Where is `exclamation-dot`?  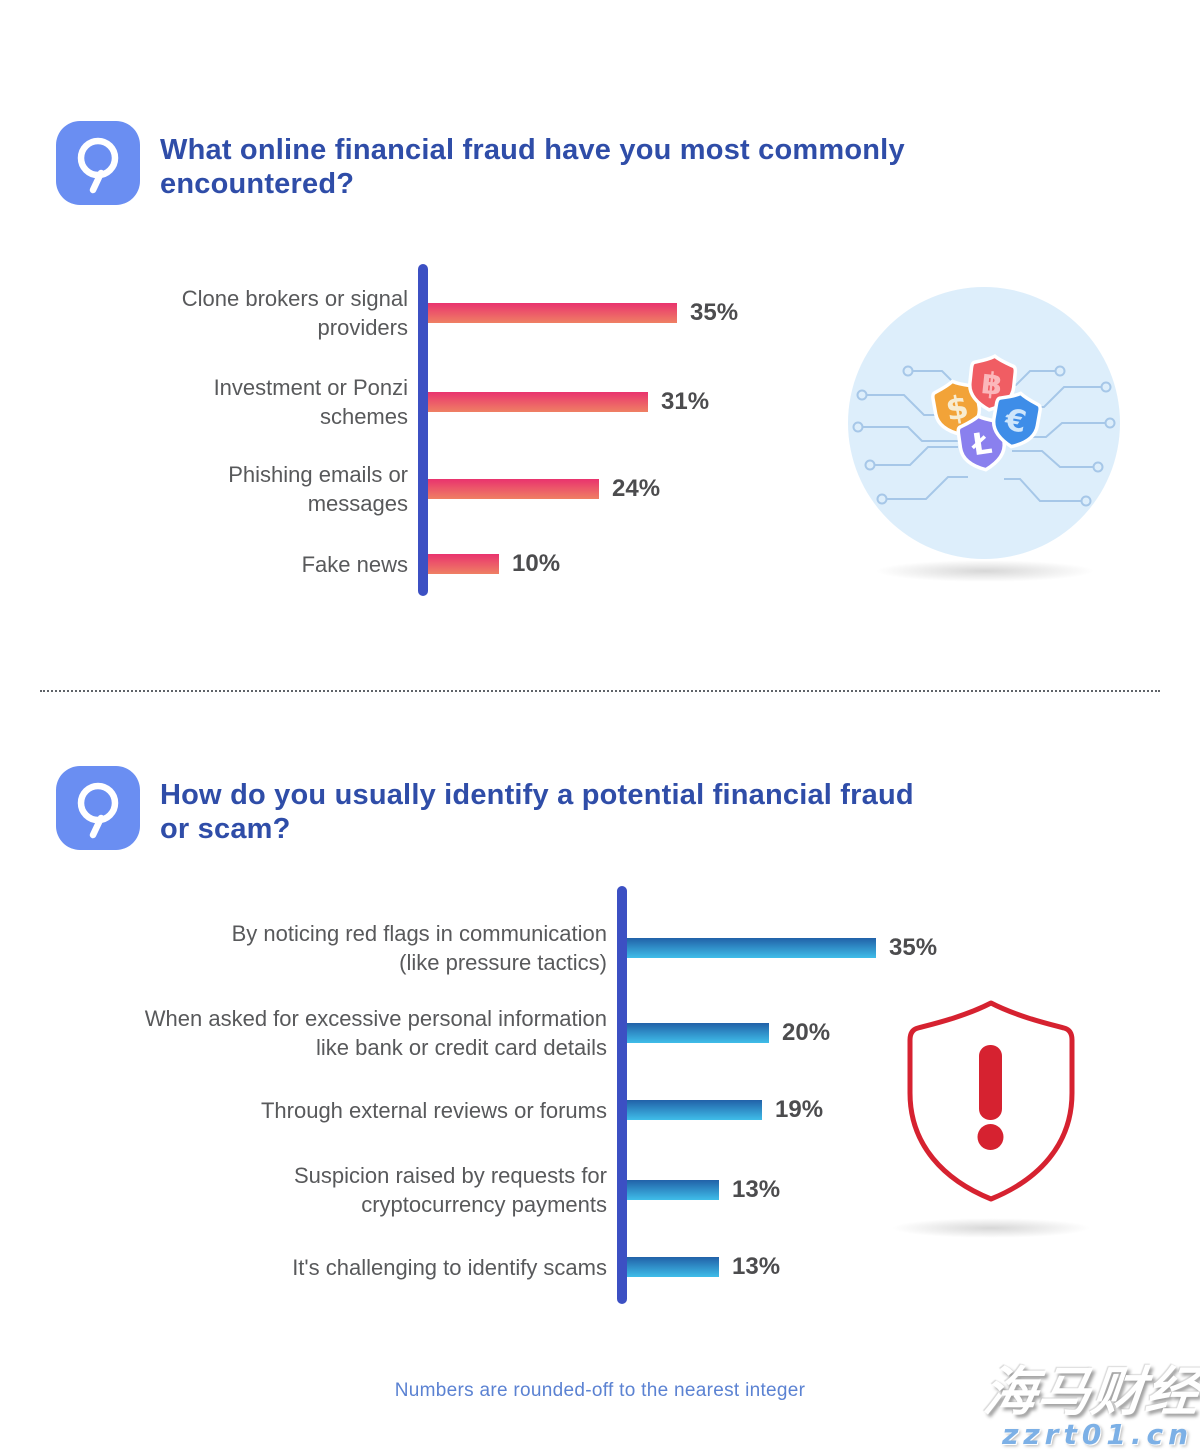 exclamation-dot is located at coordinates (990, 1137).